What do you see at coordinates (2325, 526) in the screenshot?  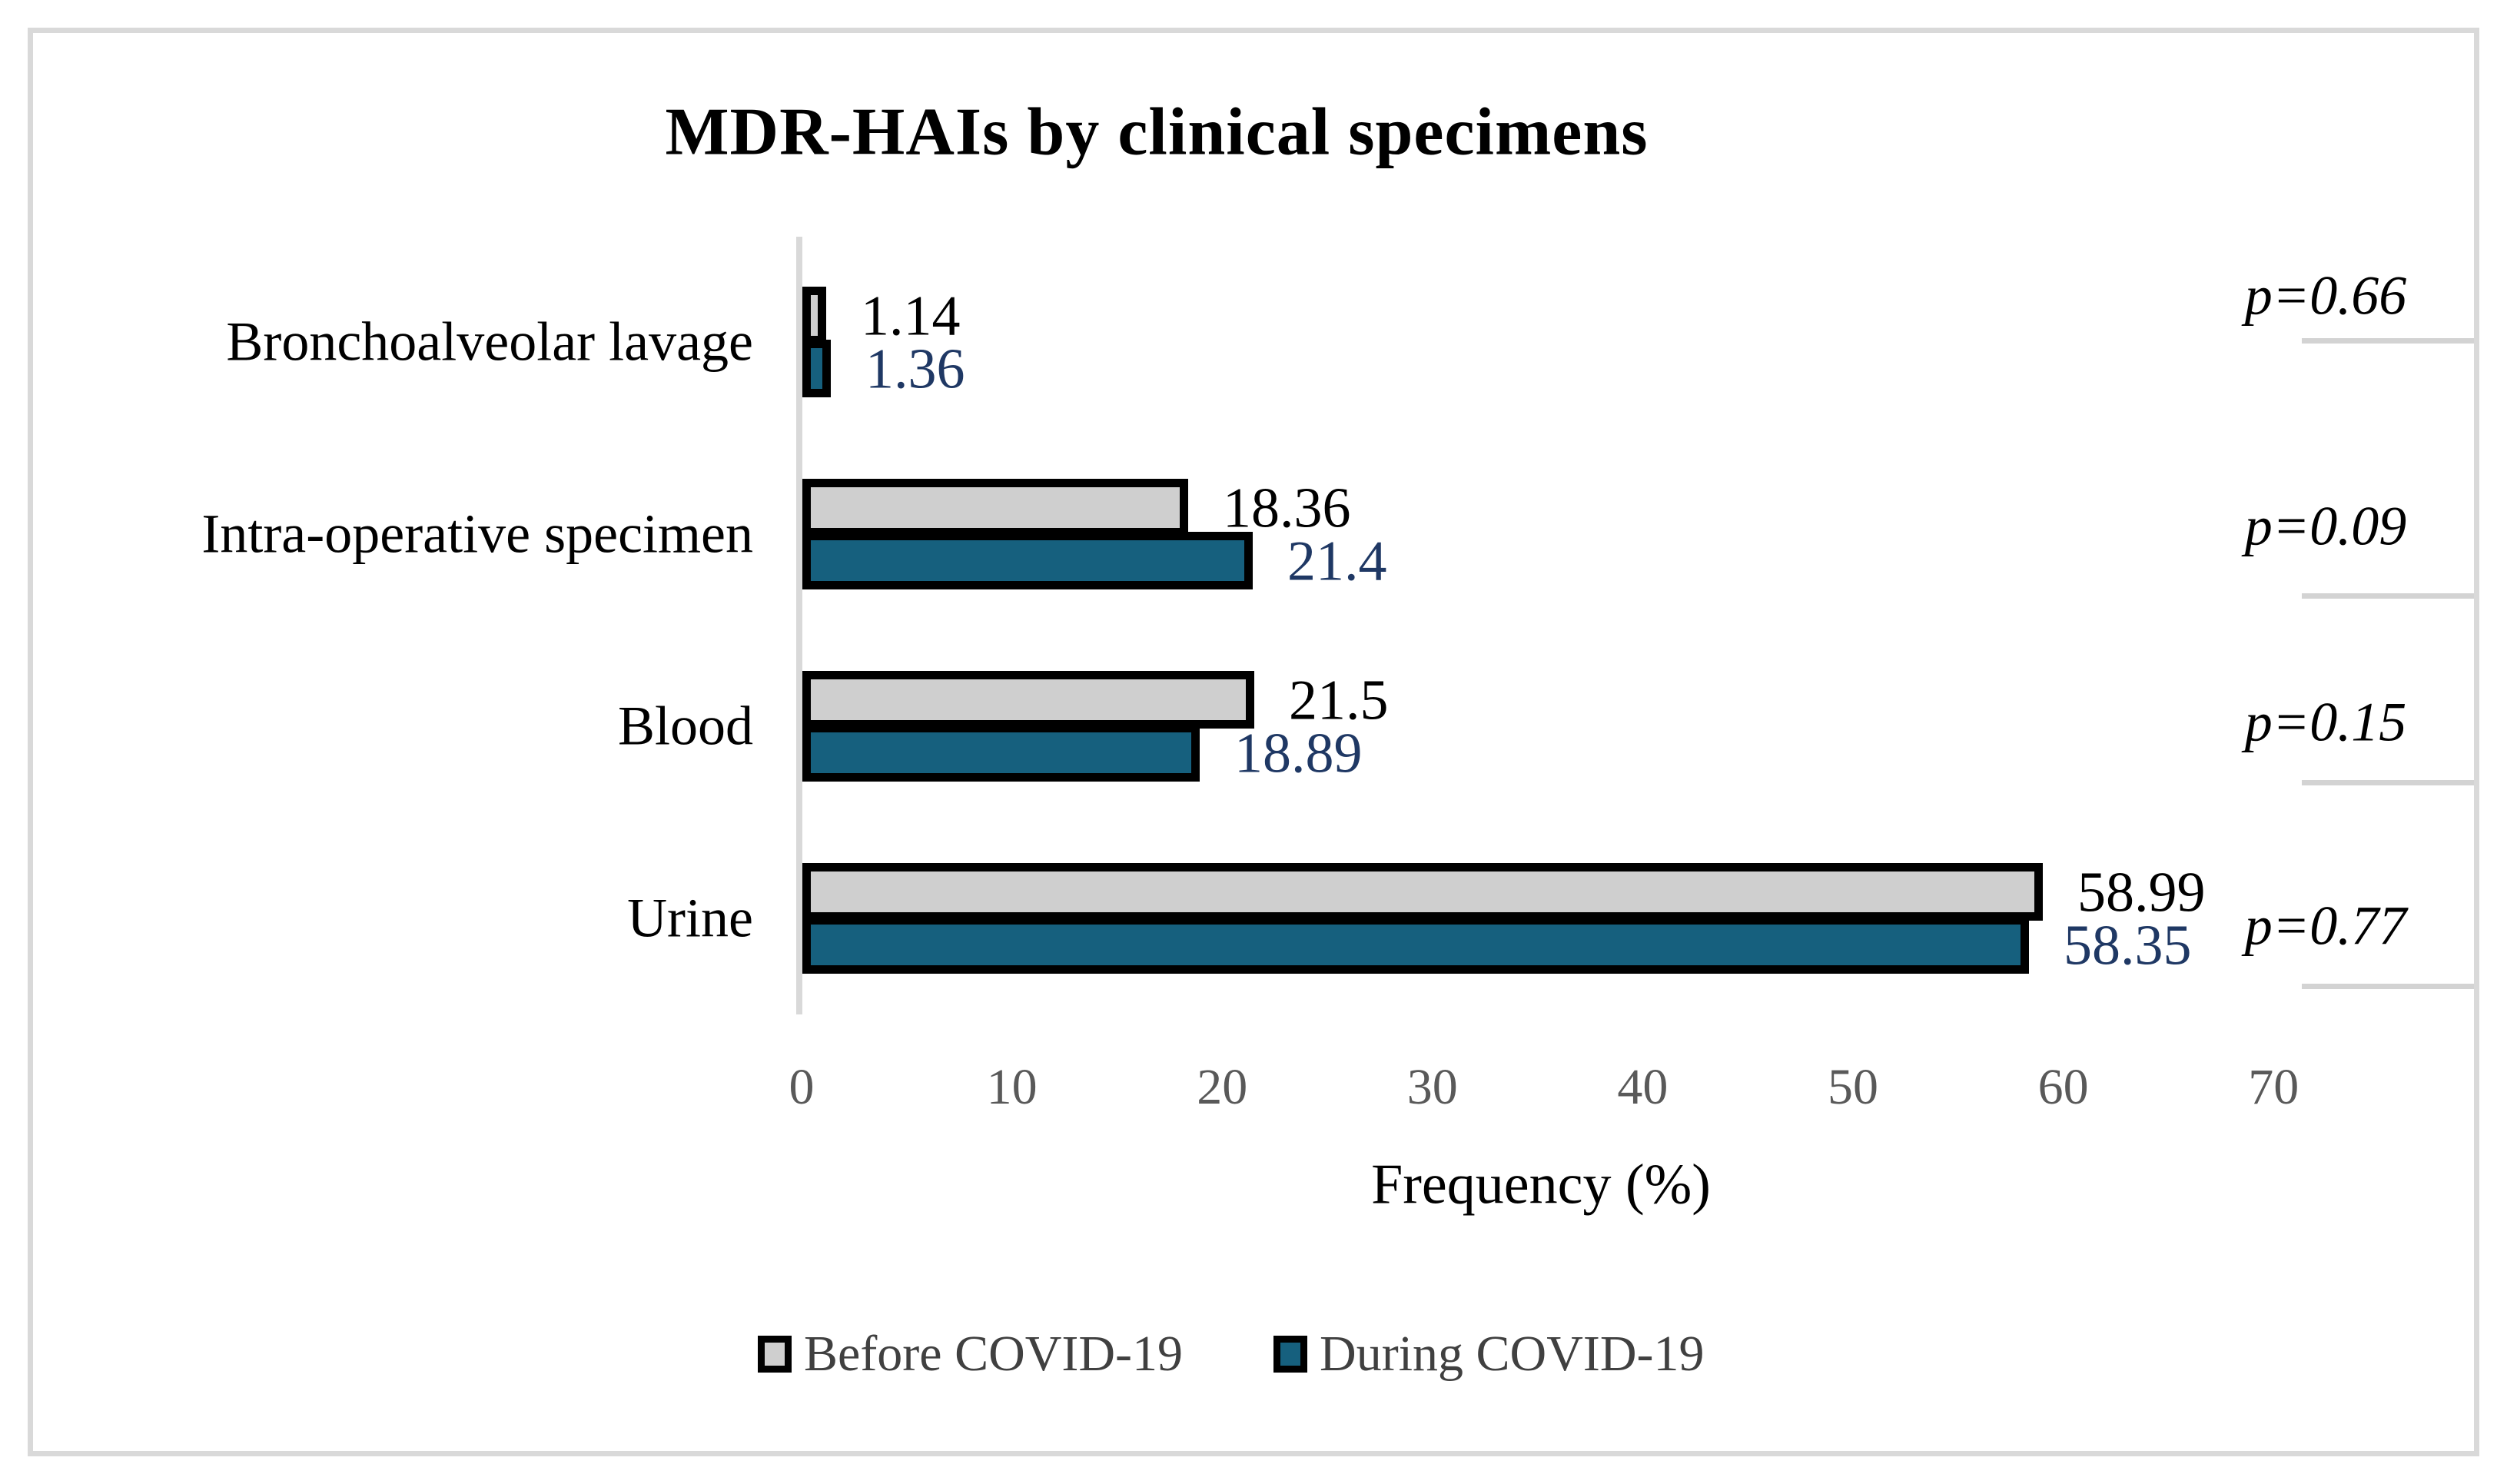 I see `p-value-label: p=0.09` at bounding box center [2325, 526].